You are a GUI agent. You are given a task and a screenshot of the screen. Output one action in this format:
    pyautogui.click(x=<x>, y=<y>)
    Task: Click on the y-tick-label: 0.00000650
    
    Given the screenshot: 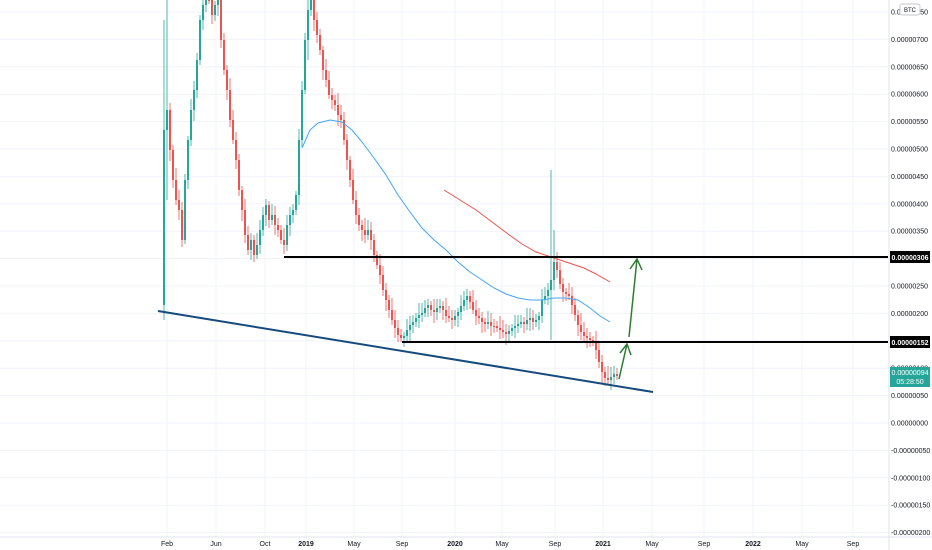 What is the action you would take?
    pyautogui.click(x=909, y=67)
    